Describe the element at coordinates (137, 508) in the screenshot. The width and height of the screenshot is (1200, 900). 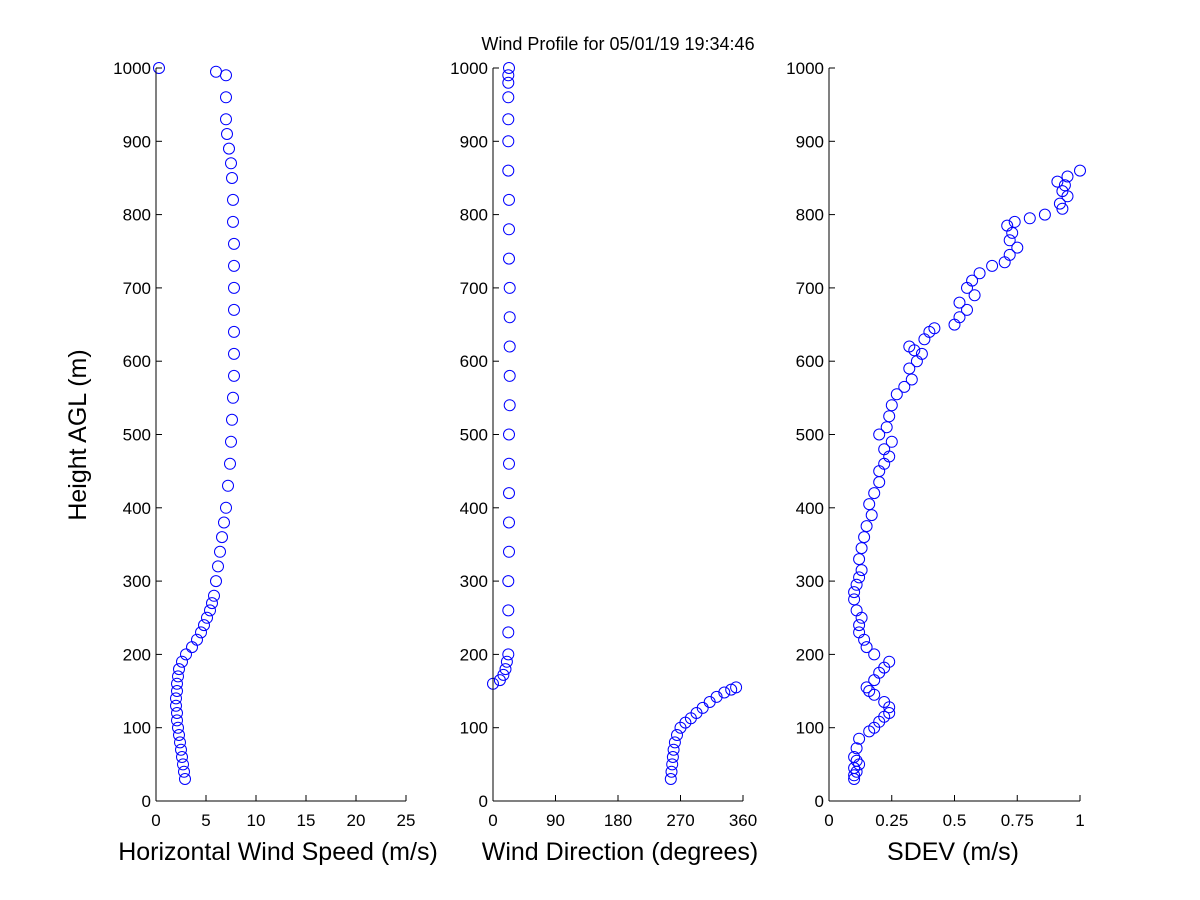
I see `speed-y-tick-label: 400` at that location.